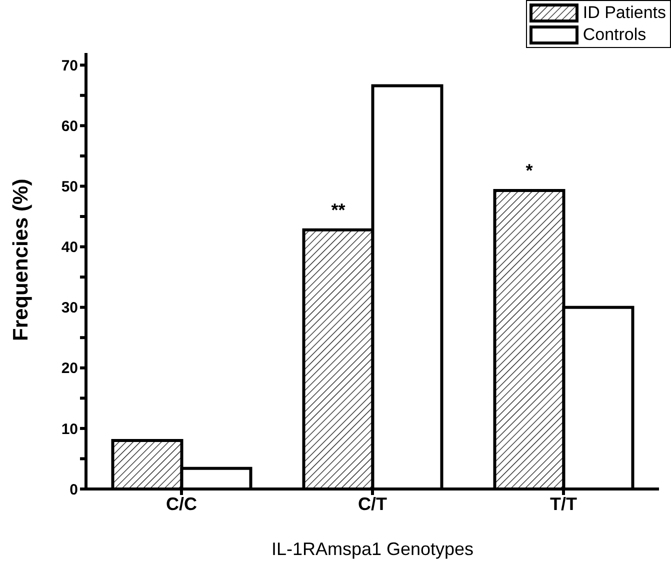  What do you see at coordinates (20, 259) in the screenshot?
I see `y-axis-title: Frequencies (%)` at bounding box center [20, 259].